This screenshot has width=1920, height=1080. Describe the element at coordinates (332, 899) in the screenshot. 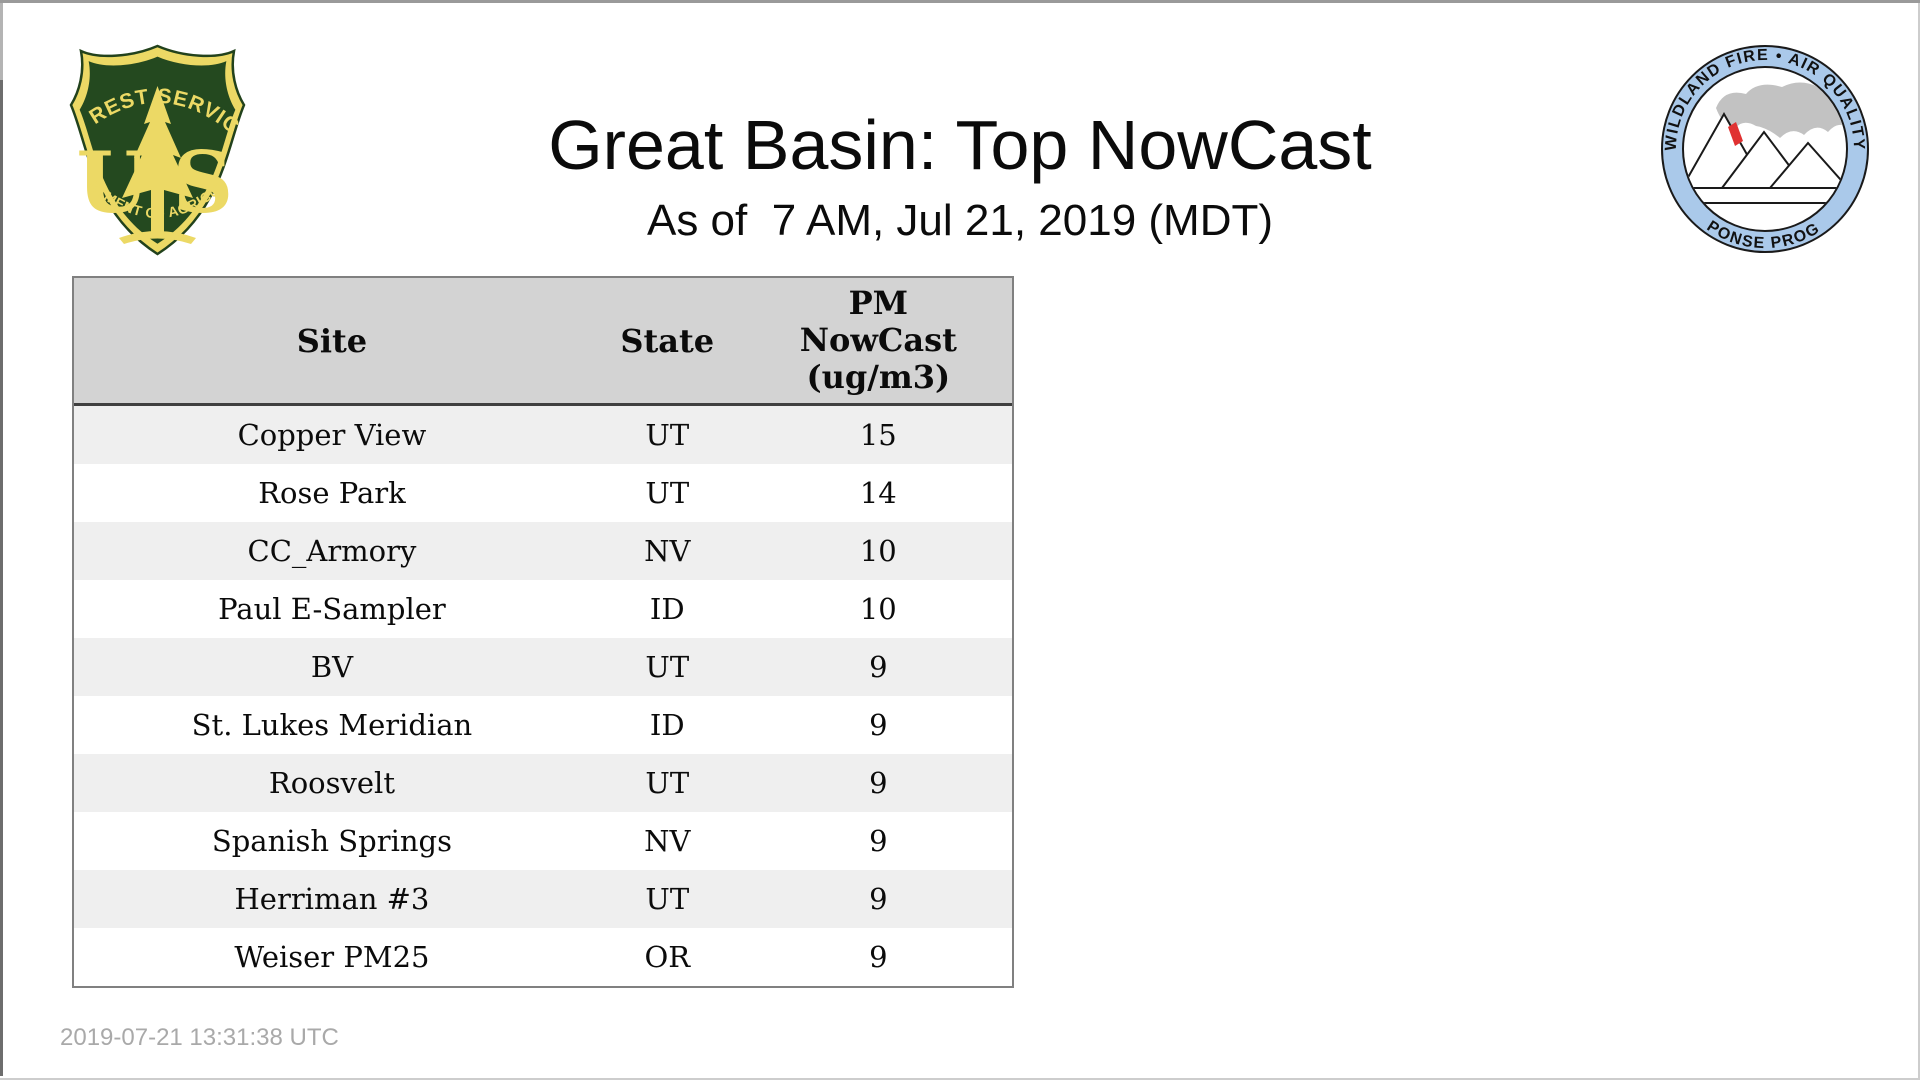

I see `site-cell: Herriman #3` at that location.